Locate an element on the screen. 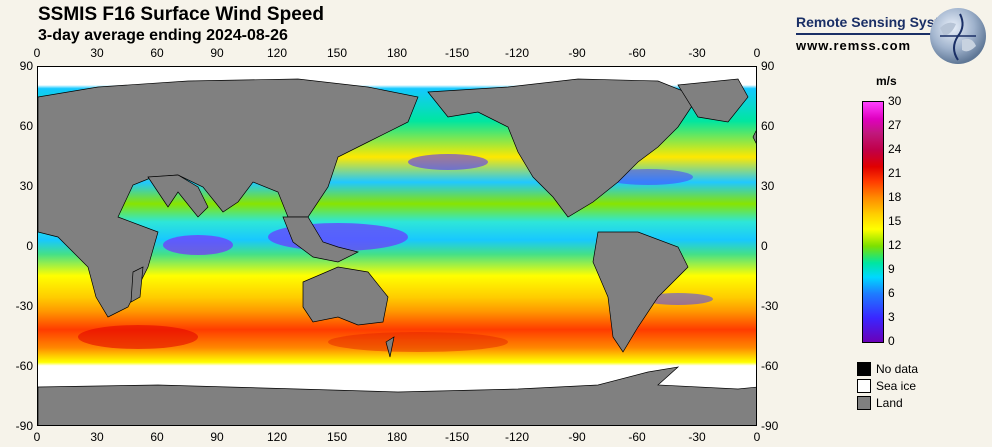 The height and width of the screenshot is (447, 992). legend-label: No data is located at coordinates (897, 369).